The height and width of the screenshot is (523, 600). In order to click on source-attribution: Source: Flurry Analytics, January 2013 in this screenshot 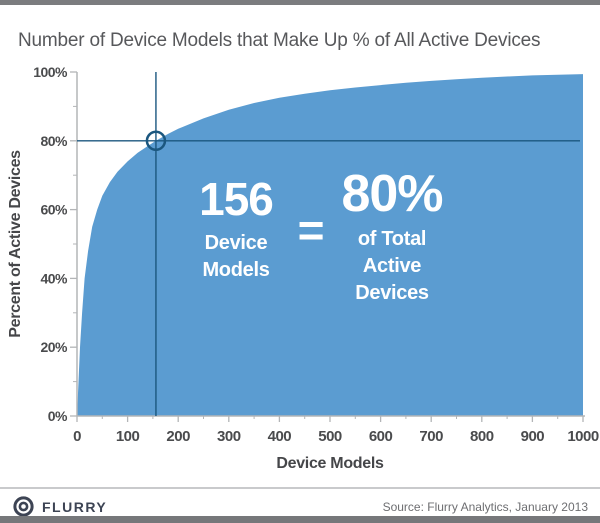, I will do `click(485, 507)`.